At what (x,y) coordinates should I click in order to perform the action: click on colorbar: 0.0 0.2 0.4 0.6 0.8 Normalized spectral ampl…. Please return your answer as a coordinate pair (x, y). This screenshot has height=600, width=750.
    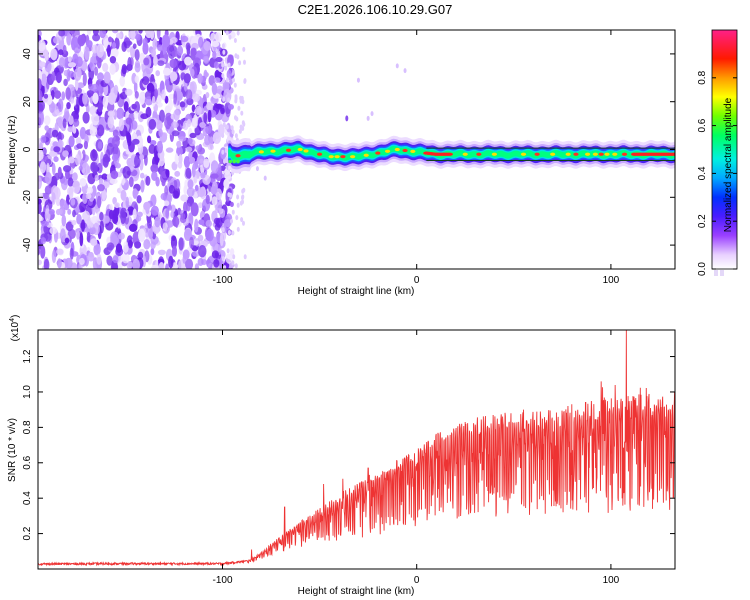
    Looking at the image, I should click on (717, 152).